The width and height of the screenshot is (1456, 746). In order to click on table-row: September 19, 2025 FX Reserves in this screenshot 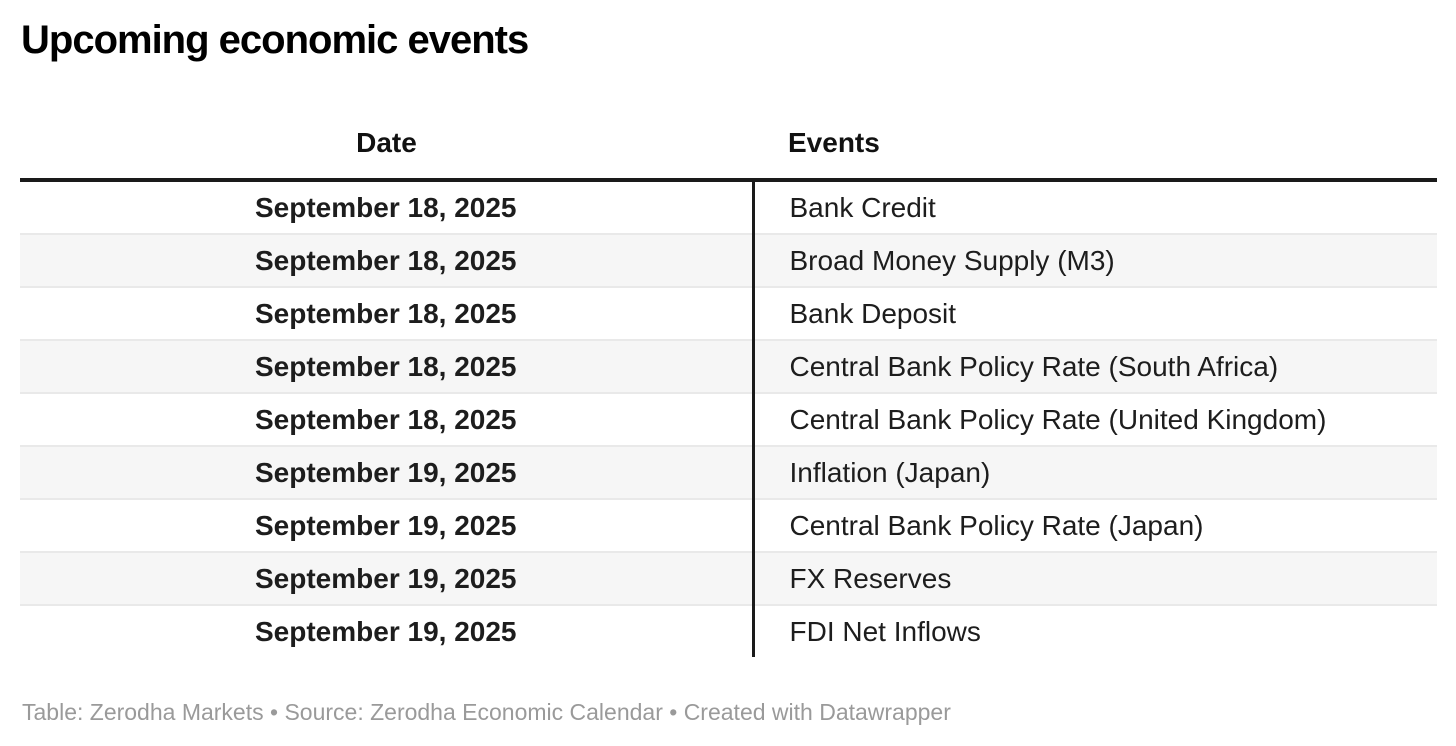, I will do `click(728, 579)`.